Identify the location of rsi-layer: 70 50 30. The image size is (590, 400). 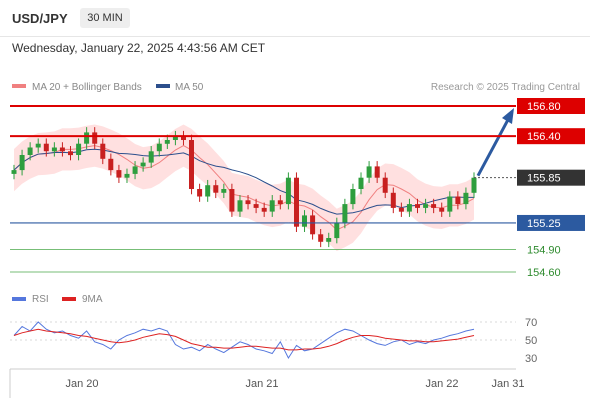
(273, 341).